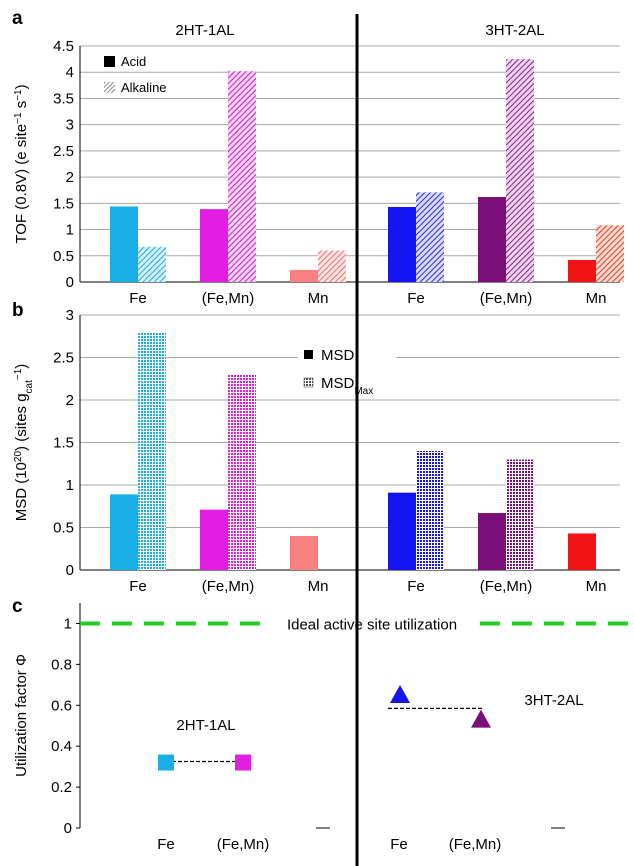 This screenshot has width=634, height=866. What do you see at coordinates (308, 354) in the screenshot?
I see `legend-swatch-msd` at bounding box center [308, 354].